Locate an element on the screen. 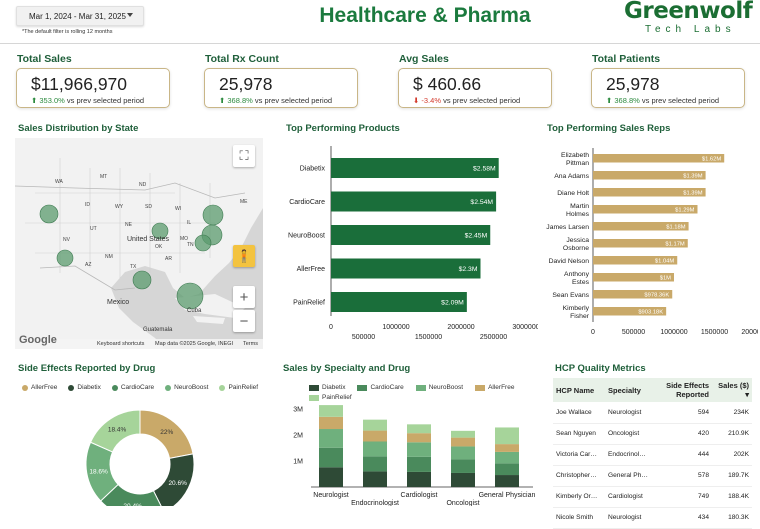  cell-specialty: Cardiologist is located at coordinates (631, 497).